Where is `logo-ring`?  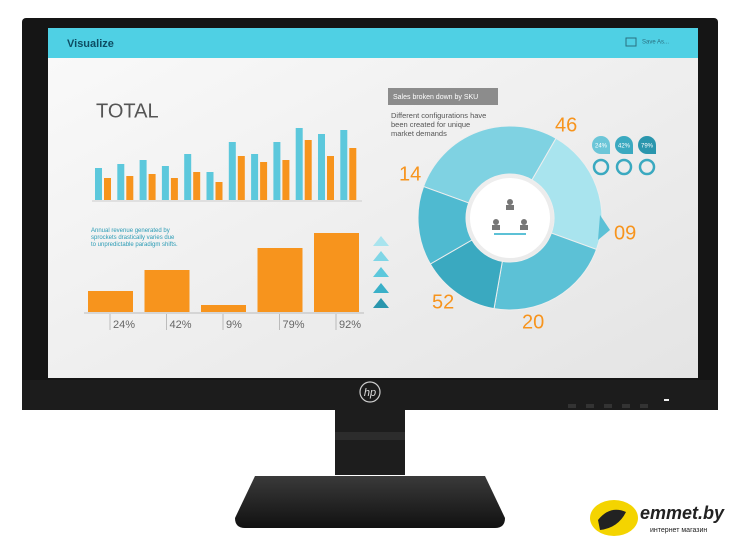 logo-ring is located at coordinates (370, 392).